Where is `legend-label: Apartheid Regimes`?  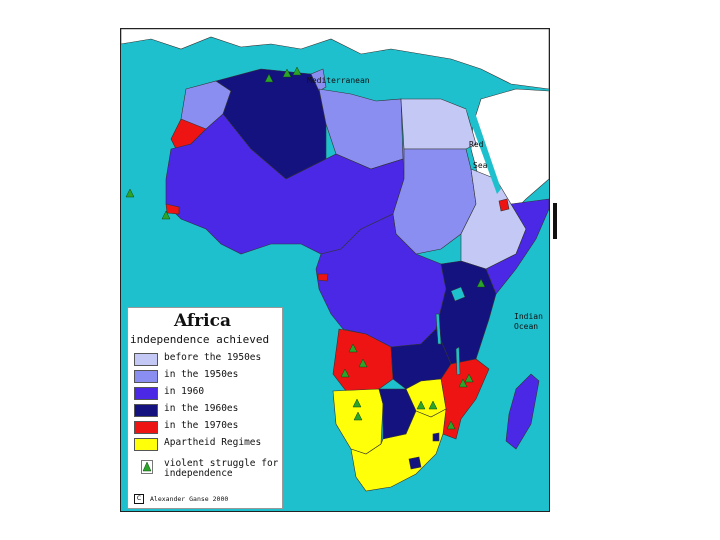
legend-label: Apartheid Regimes is located at coordinates (213, 442).